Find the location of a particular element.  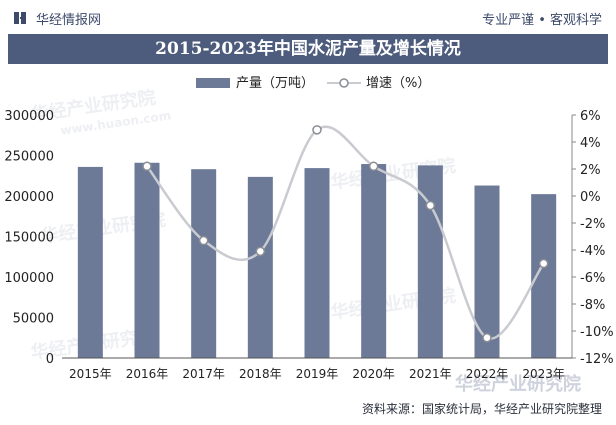

title-bar: 2015-2023年中国水泥产量及增长情况 is located at coordinates (308, 49).